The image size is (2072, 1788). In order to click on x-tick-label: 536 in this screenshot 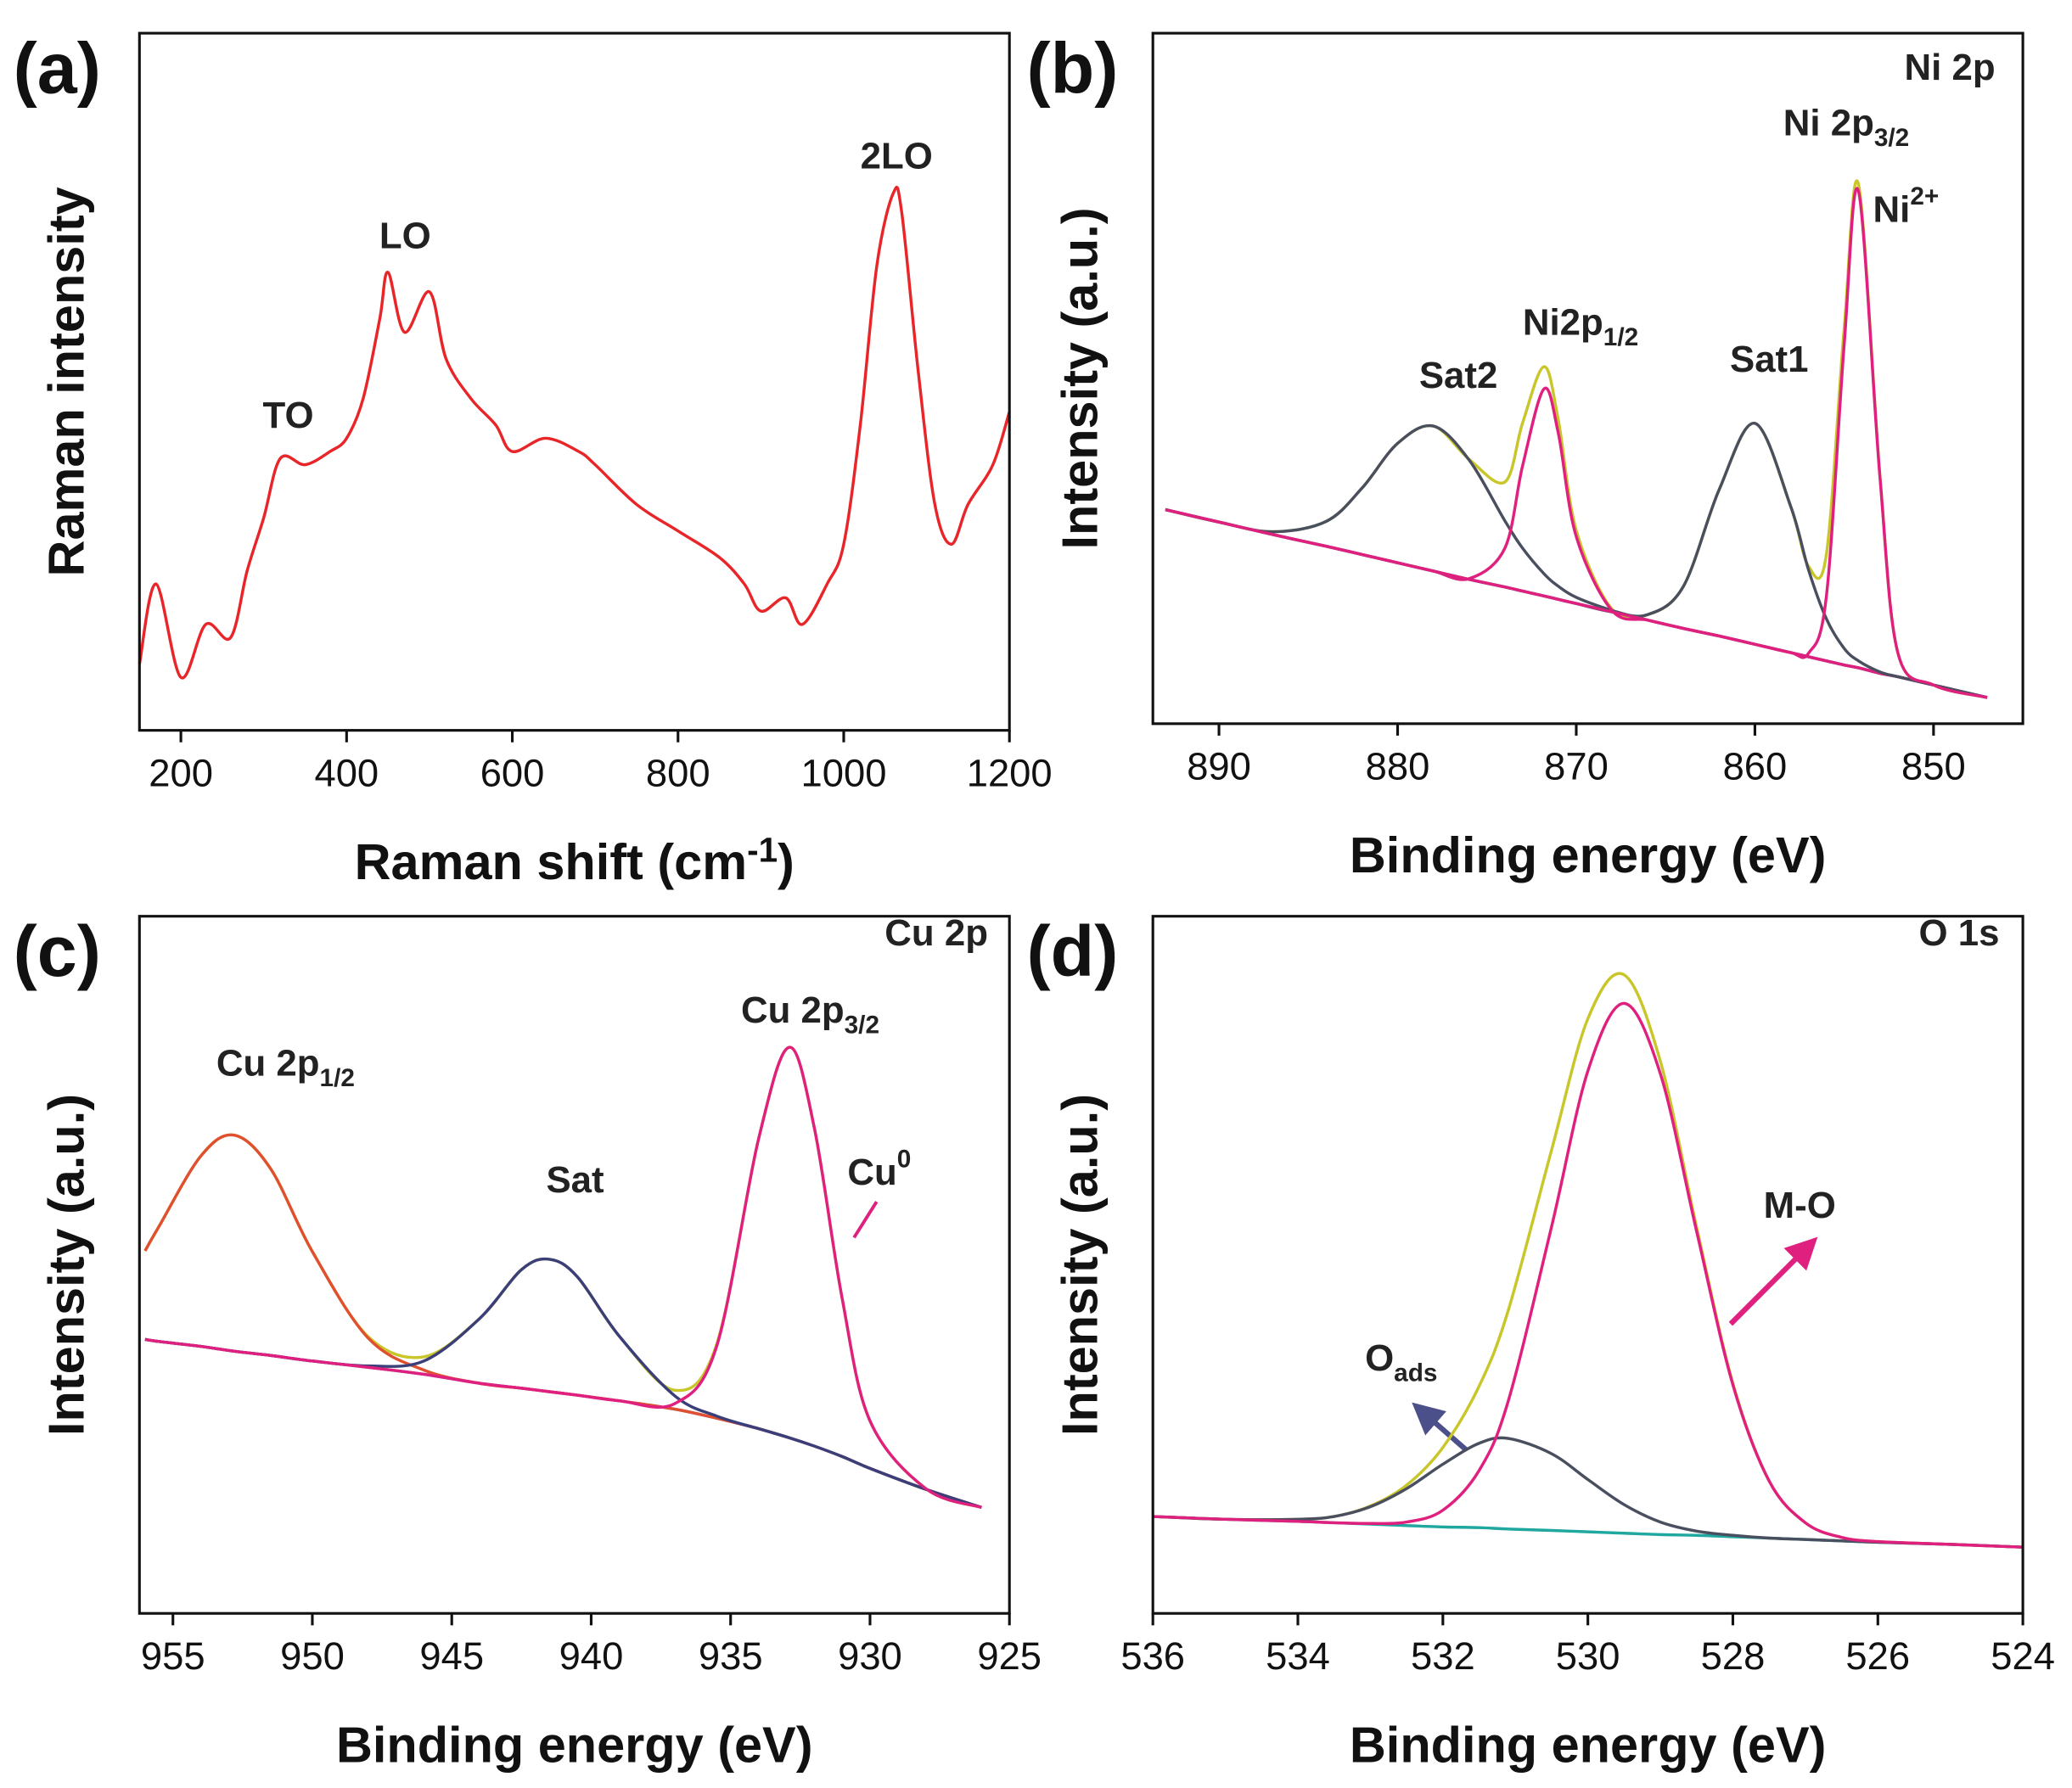, I will do `click(1152, 1656)`.